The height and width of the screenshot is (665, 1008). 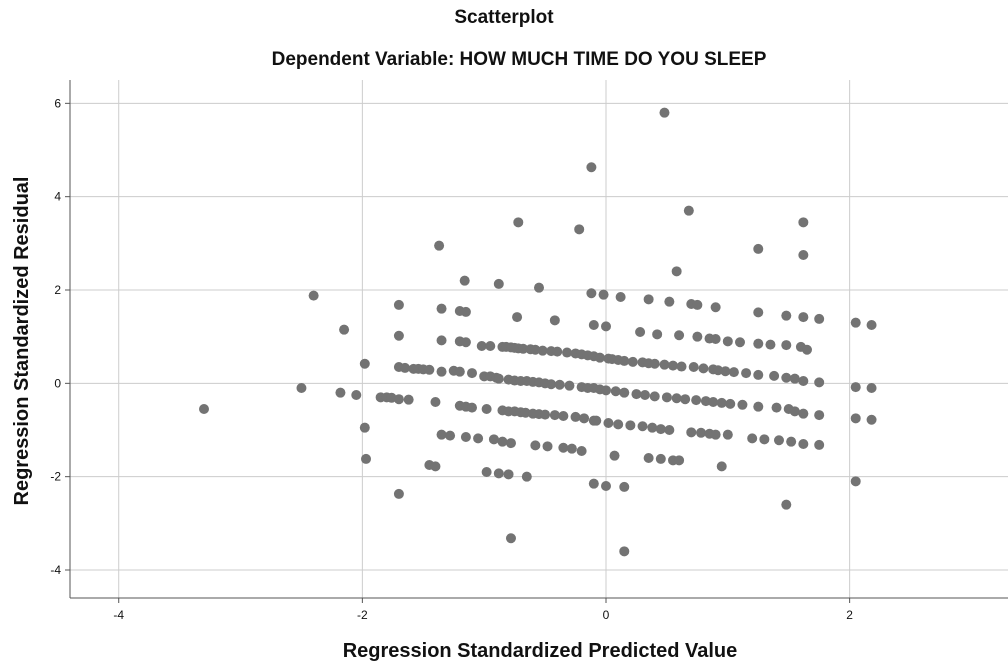 I want to click on y-tick-label: 2, so click(x=57, y=290).